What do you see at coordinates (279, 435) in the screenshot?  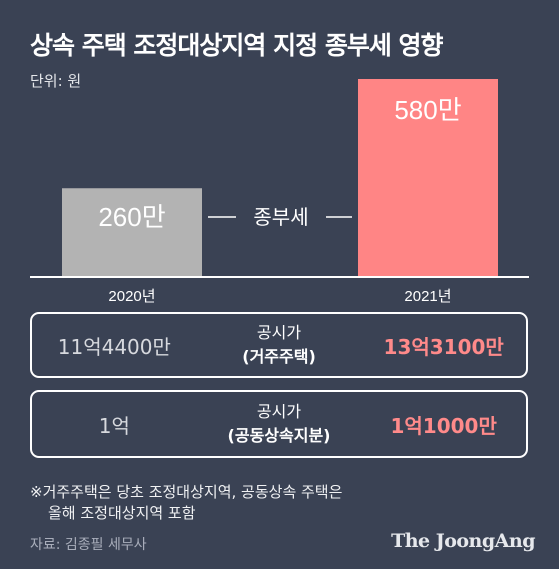 I see `row-label-bottom: (공동상속지분)` at bounding box center [279, 435].